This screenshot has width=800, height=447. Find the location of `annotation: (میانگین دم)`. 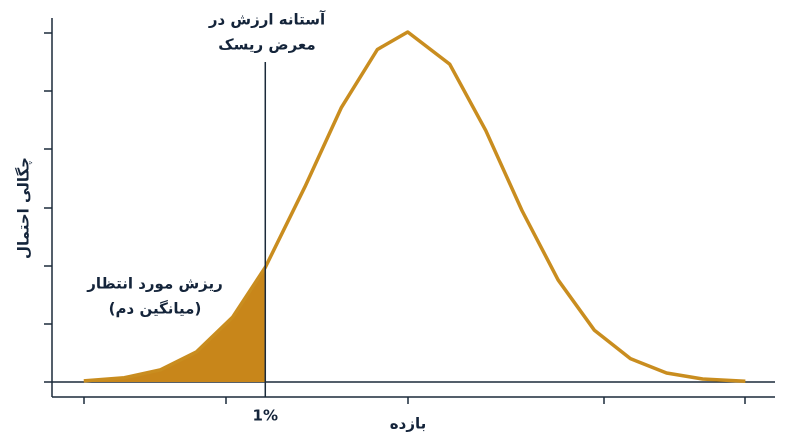

annotation: (میانگین دم) is located at coordinates (155, 309).